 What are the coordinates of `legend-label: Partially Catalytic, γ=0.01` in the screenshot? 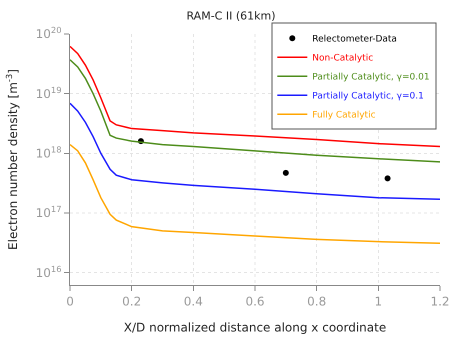 It's located at (371, 77).